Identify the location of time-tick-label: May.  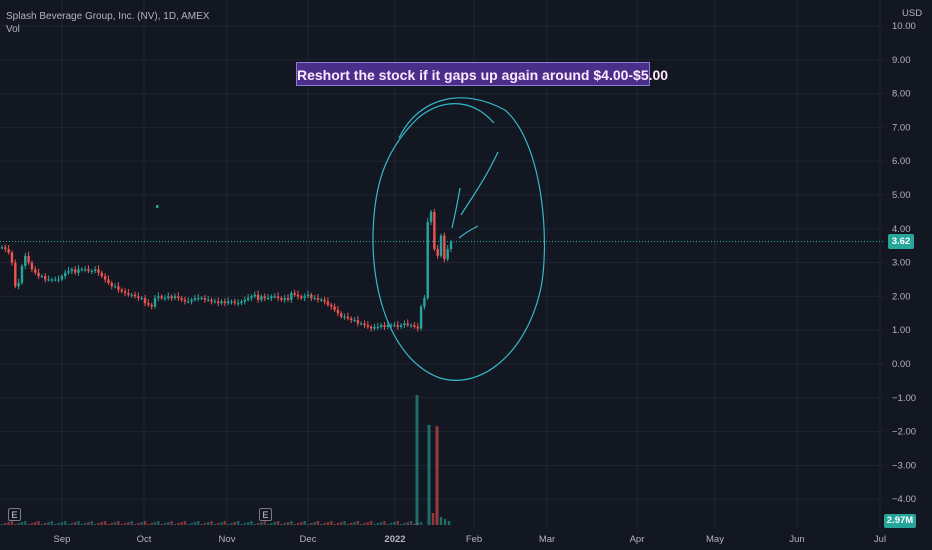
(715, 539).